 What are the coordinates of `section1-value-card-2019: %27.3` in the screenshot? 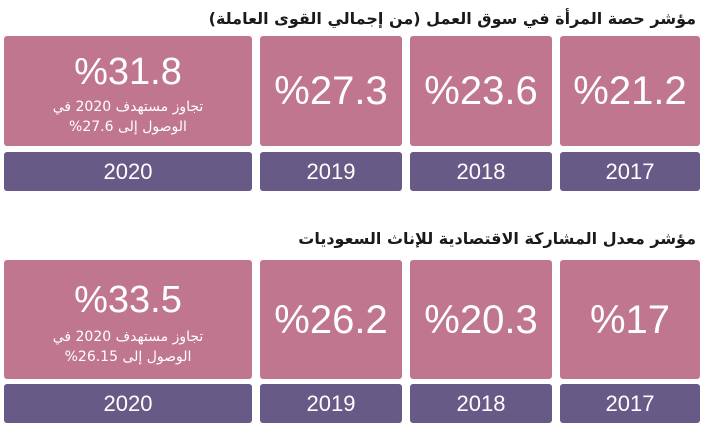 It's located at (331, 91).